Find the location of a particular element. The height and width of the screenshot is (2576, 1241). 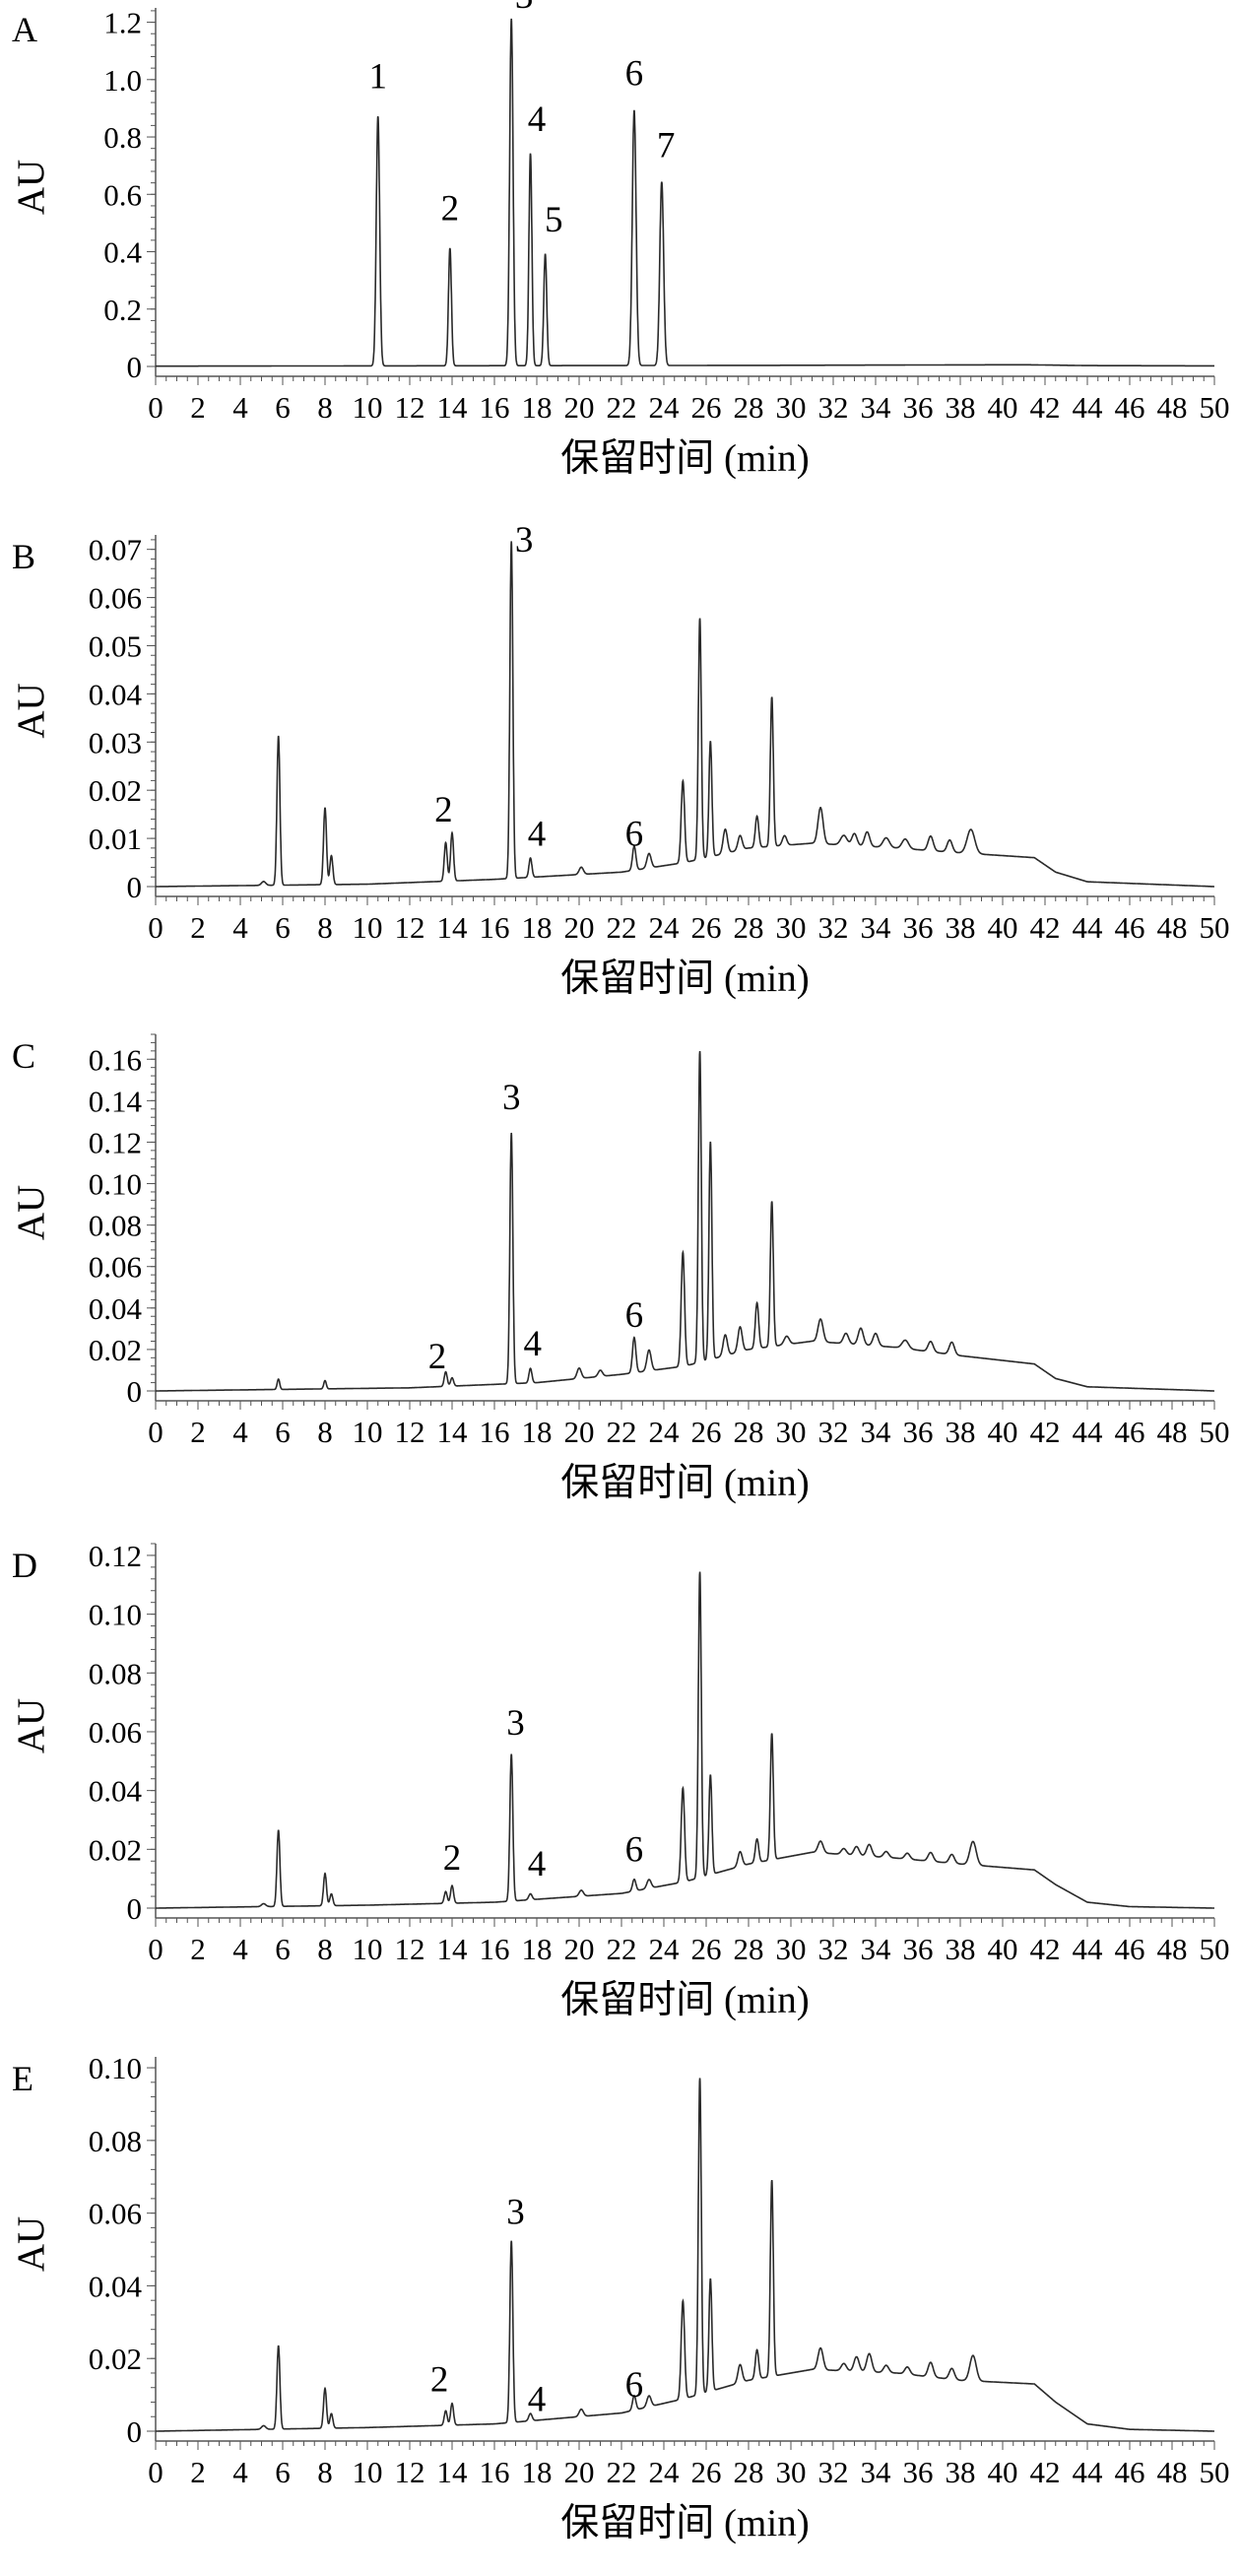

y-tick-label: 0.02 is located at coordinates (116, 1850).